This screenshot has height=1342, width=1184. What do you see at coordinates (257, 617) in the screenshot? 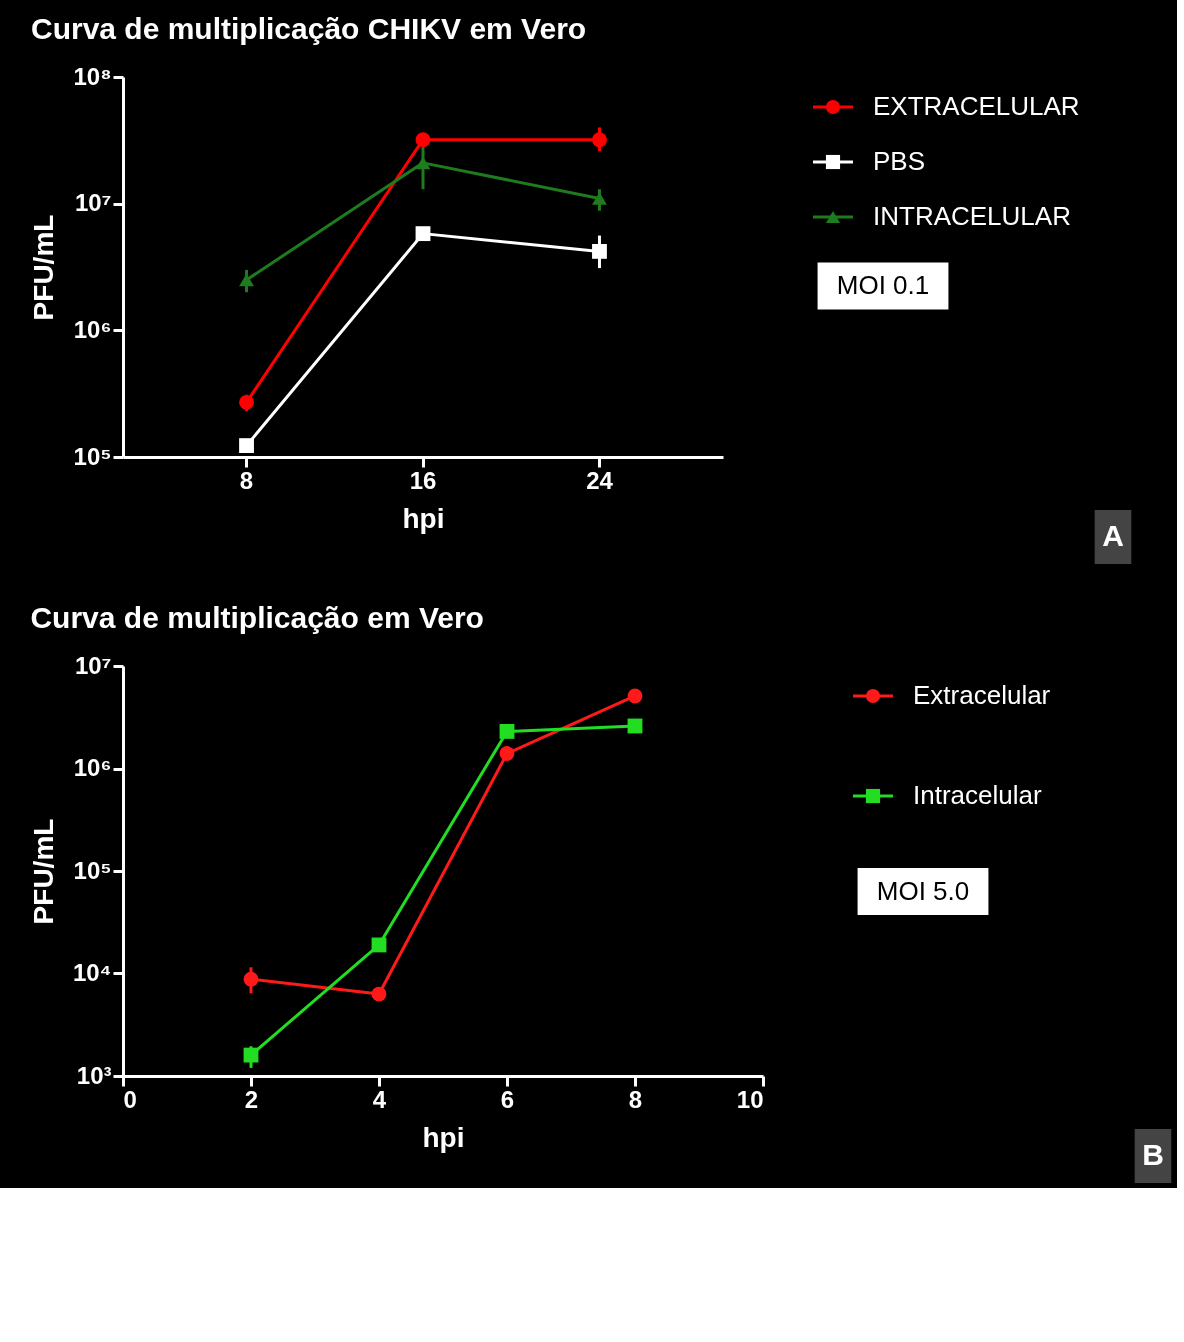
I see `chart-title: Curva de multiplicação em Vero` at bounding box center [257, 617].